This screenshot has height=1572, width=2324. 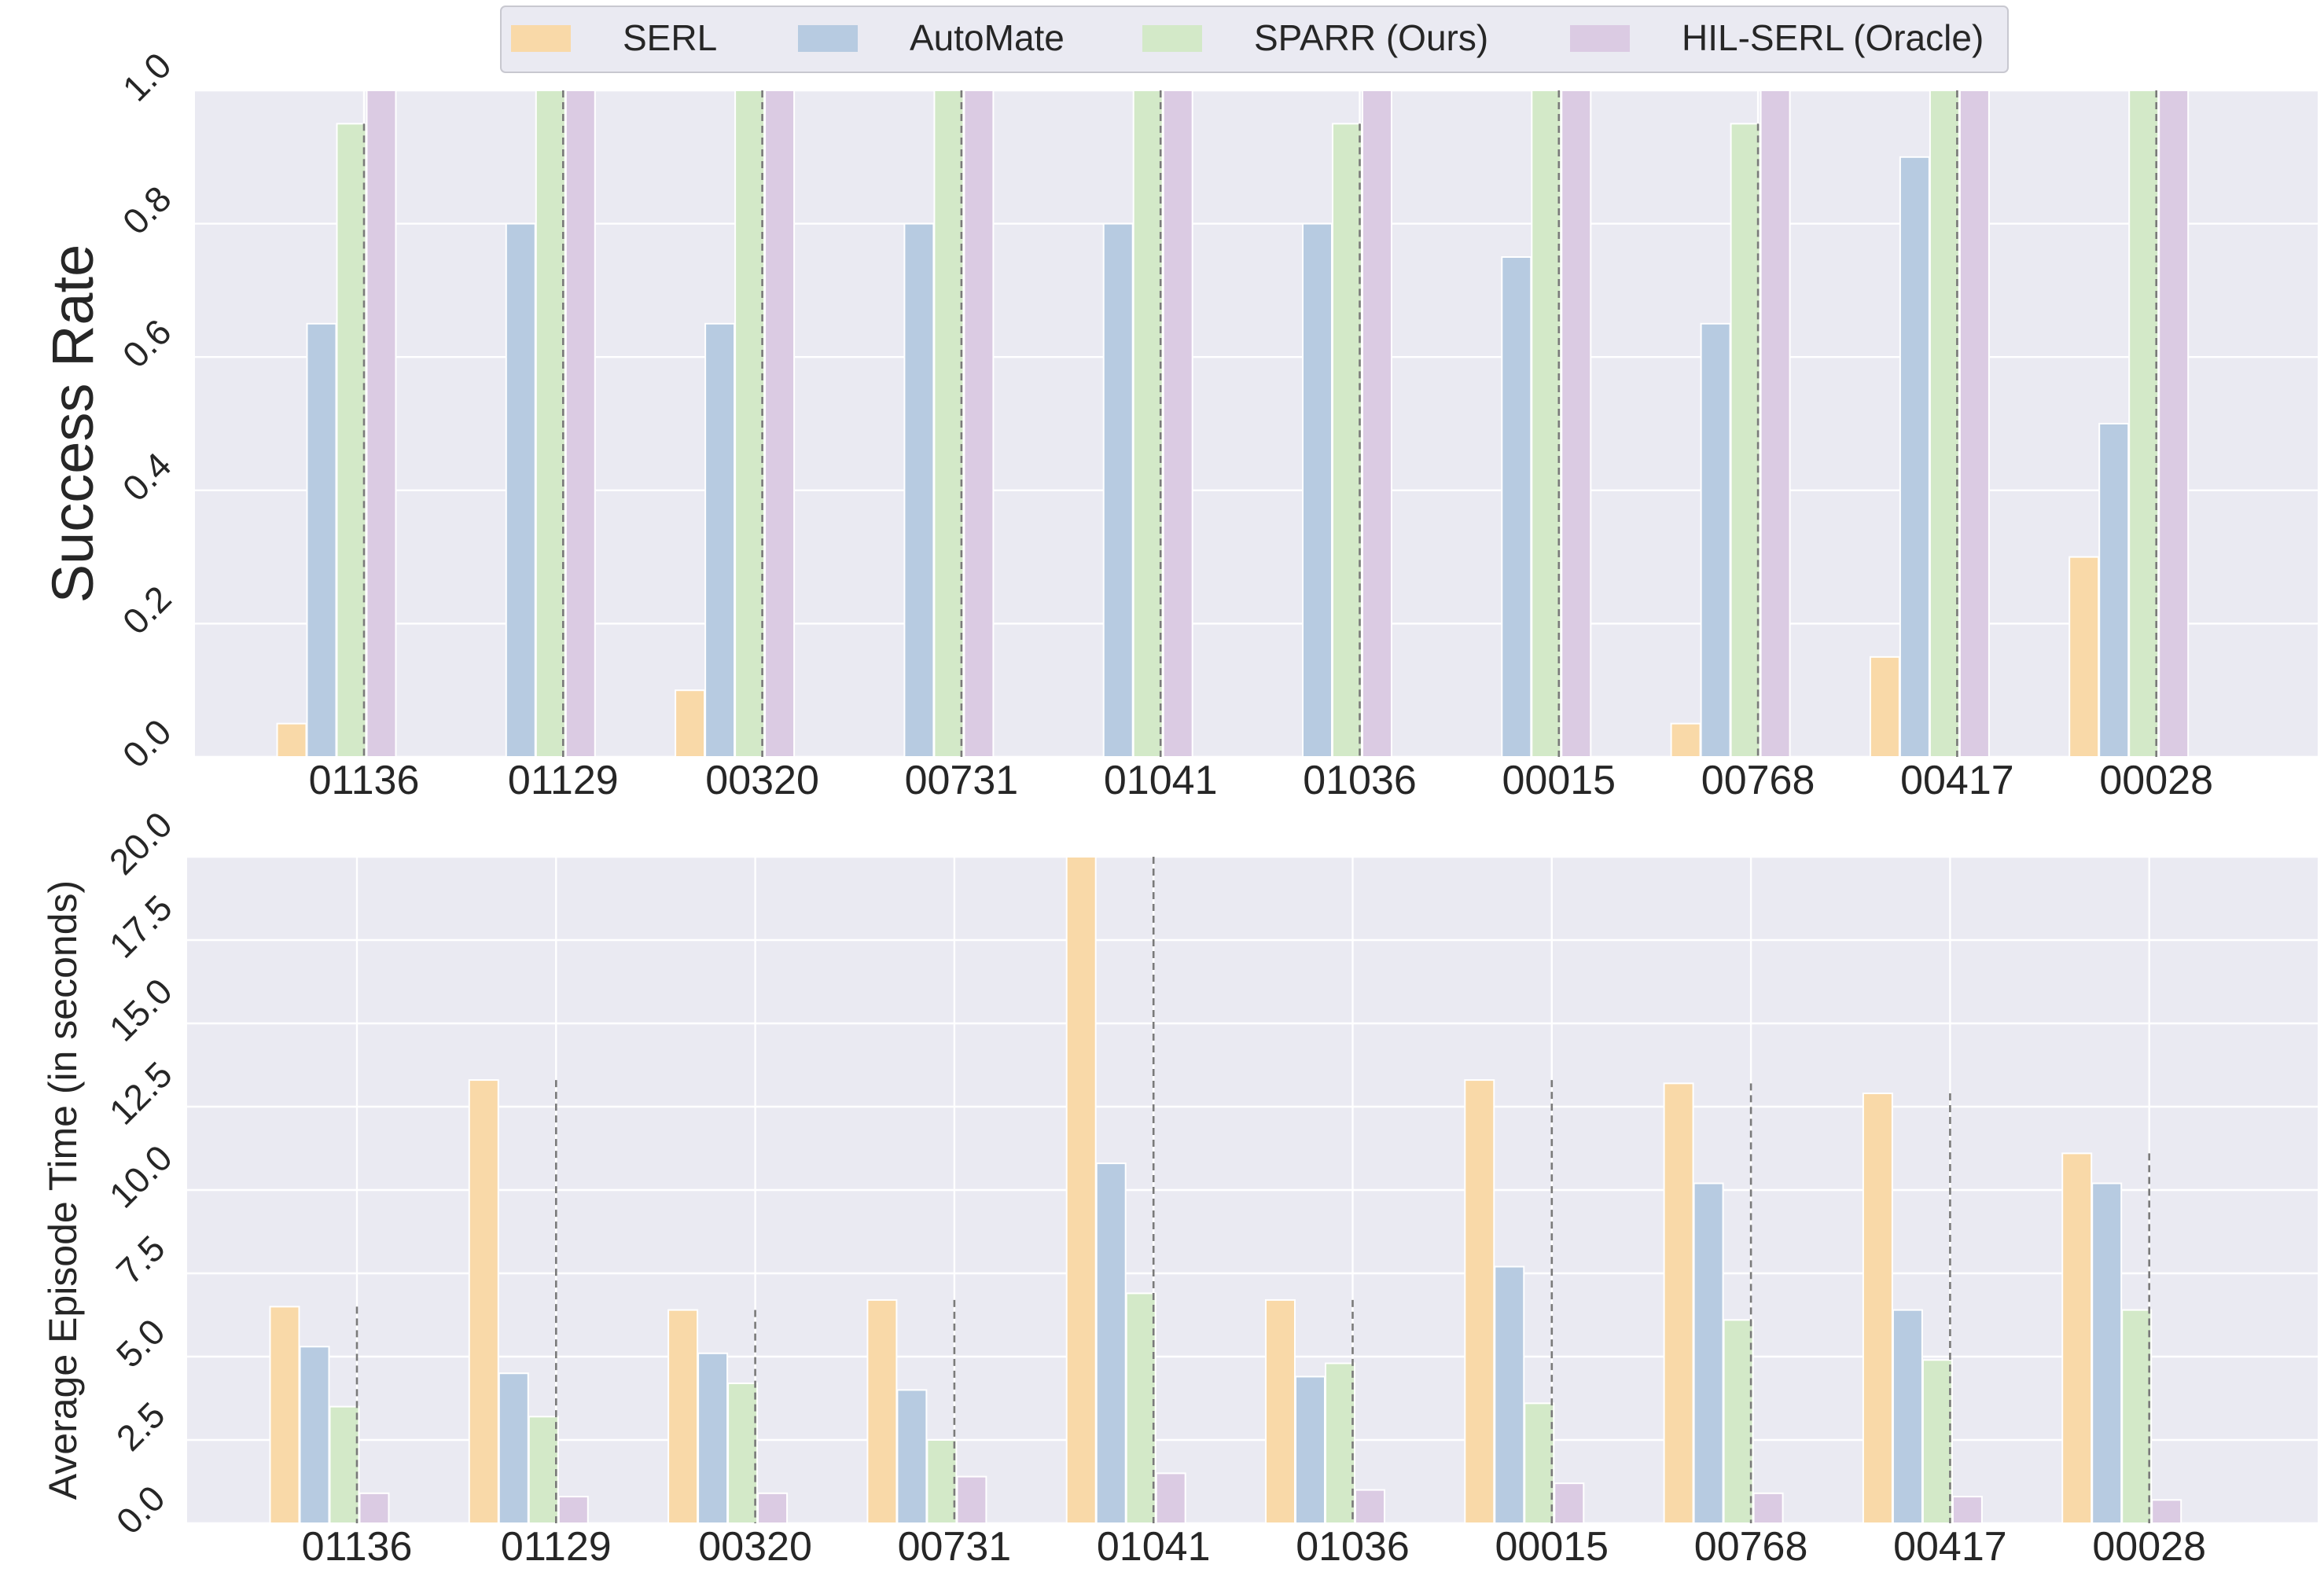 What do you see at coordinates (140, 844) in the screenshot?
I see `episode-time-y-tick-label: 20.0` at bounding box center [140, 844].